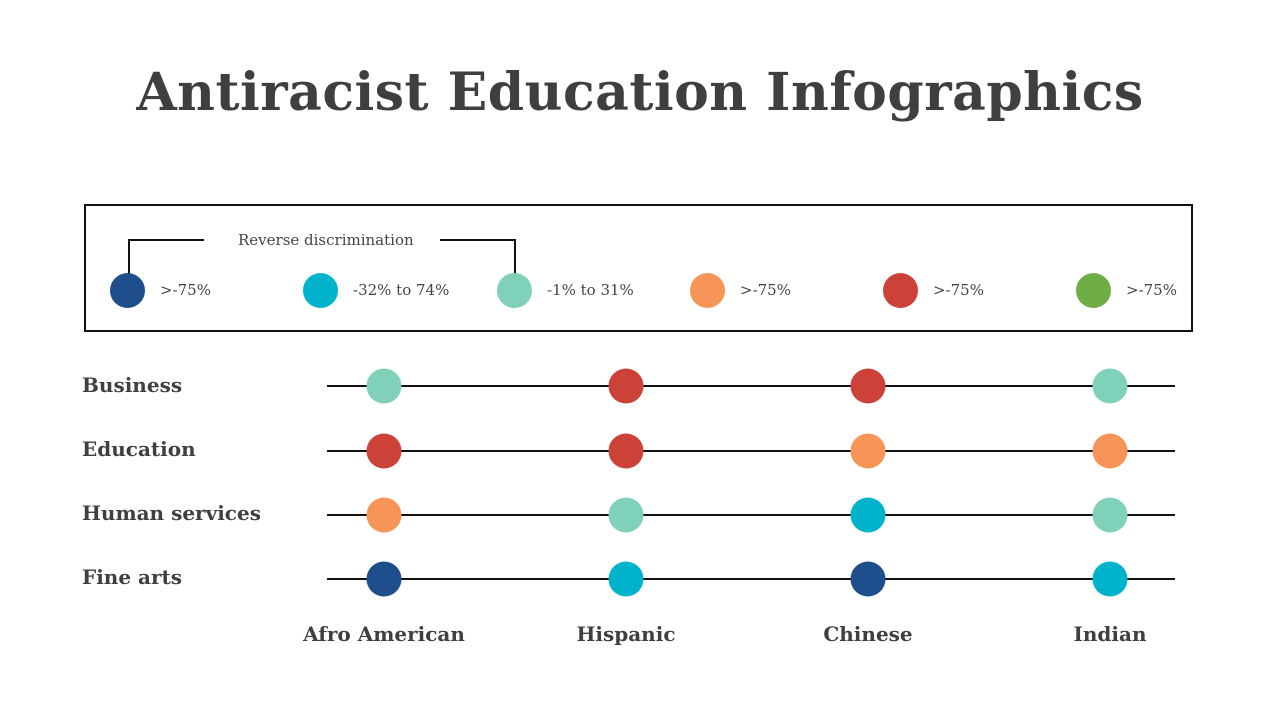 This screenshot has width=1280, height=720. What do you see at coordinates (127, 290) in the screenshot?
I see `legend-dot-navy` at bounding box center [127, 290].